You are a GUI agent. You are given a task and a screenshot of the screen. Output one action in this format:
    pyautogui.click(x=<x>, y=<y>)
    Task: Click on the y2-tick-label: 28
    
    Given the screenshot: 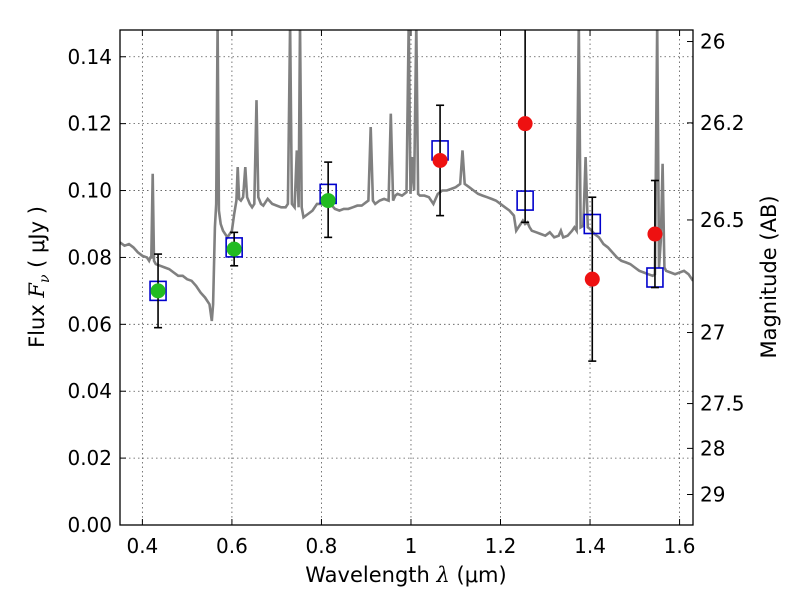 What is the action you would take?
    pyautogui.click(x=712, y=448)
    